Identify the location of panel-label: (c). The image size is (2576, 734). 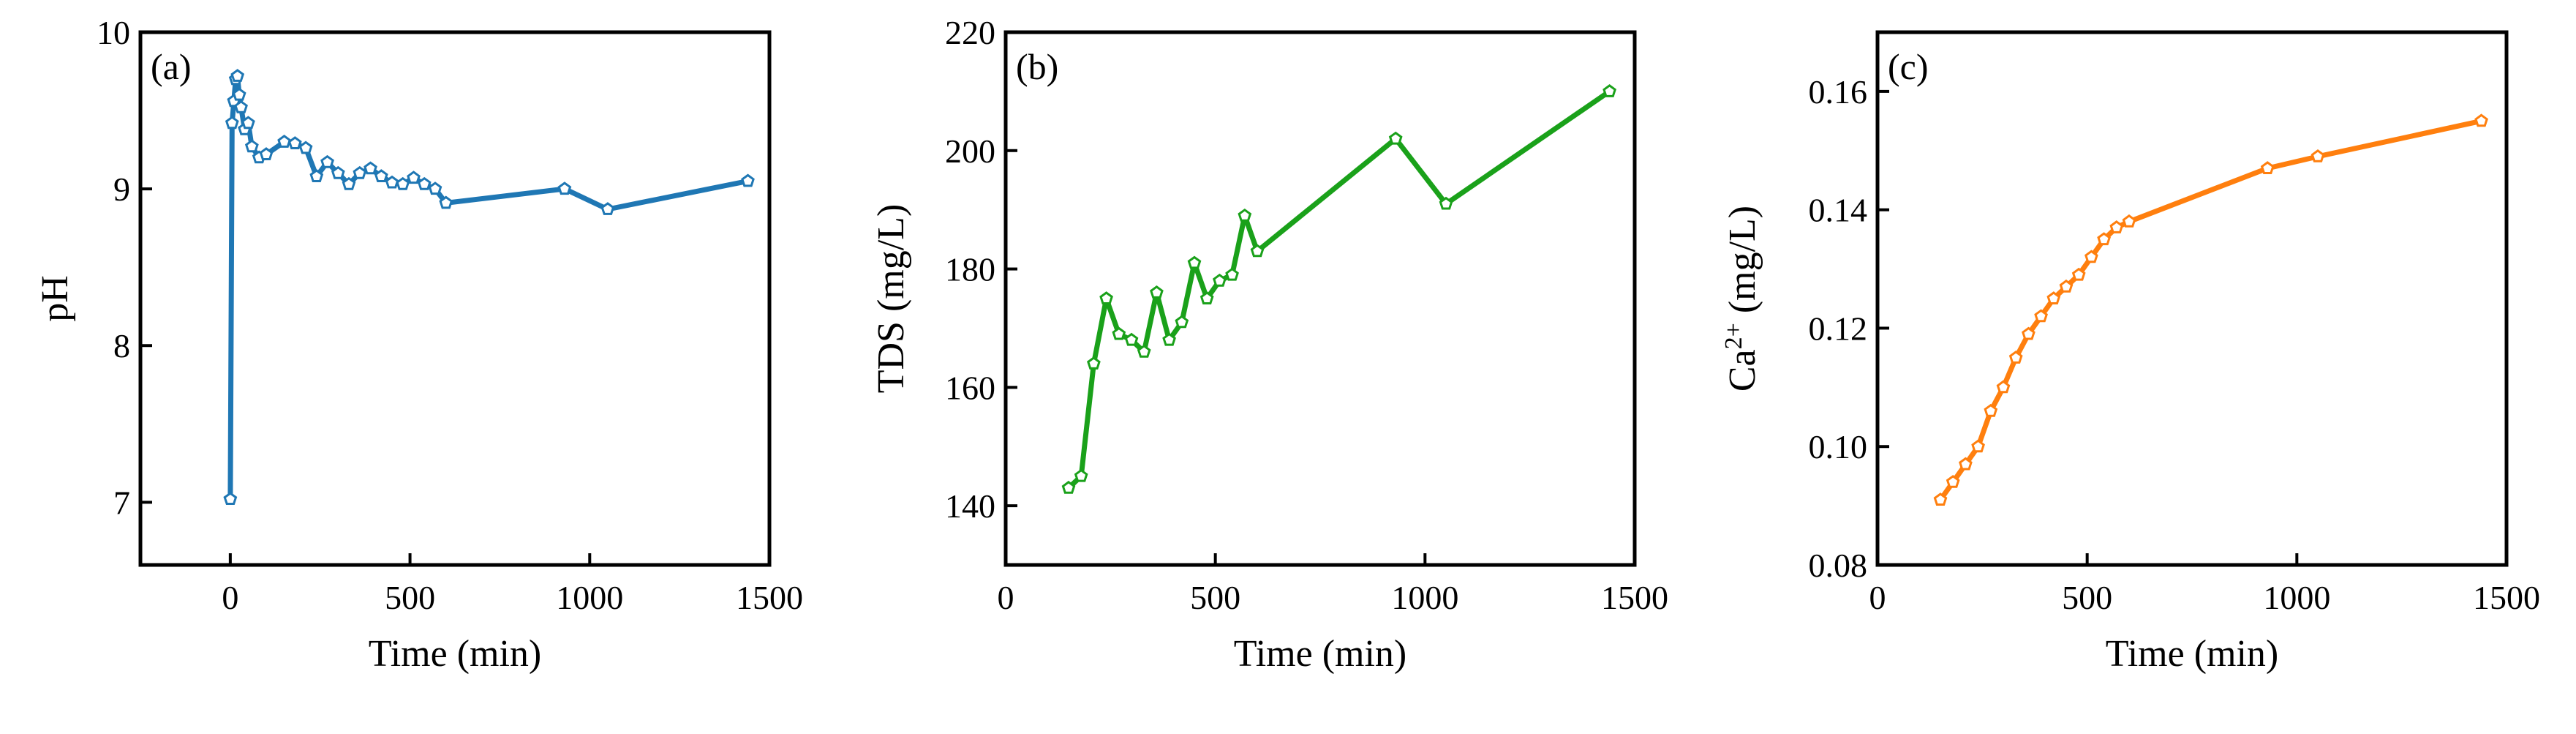
(1908, 66).